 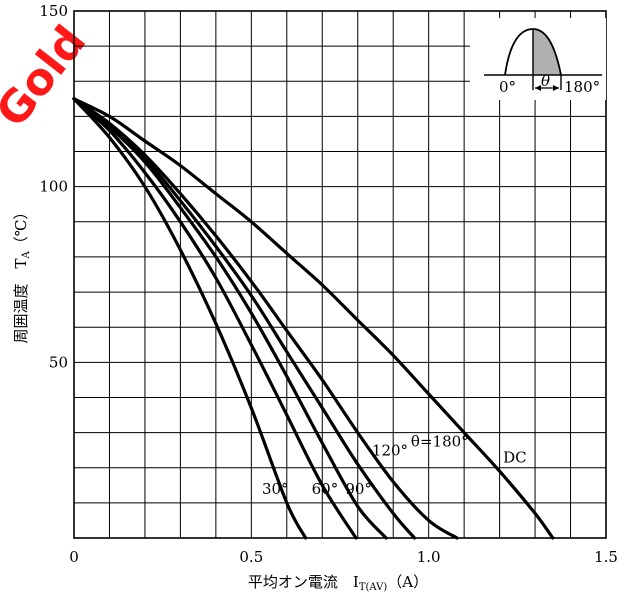 What do you see at coordinates (407, 582) in the screenshot?
I see `x-axis-title-unit: （A）` at bounding box center [407, 582].